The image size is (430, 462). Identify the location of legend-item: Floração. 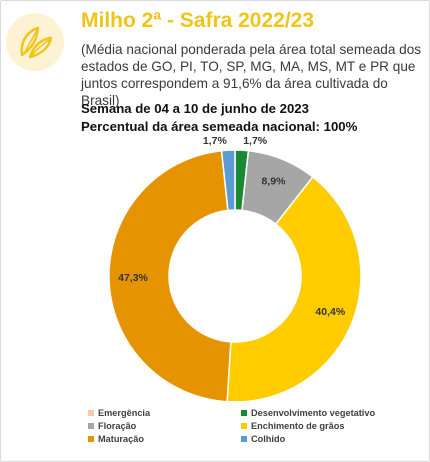
(112, 426).